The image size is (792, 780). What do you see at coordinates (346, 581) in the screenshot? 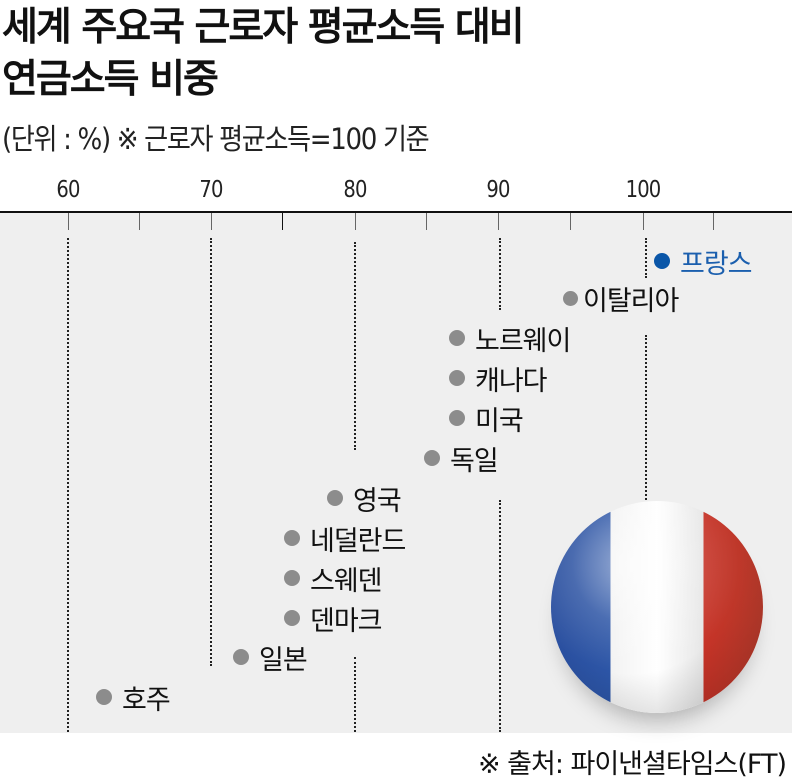
I see `point-label: 스웨덴` at bounding box center [346, 581].